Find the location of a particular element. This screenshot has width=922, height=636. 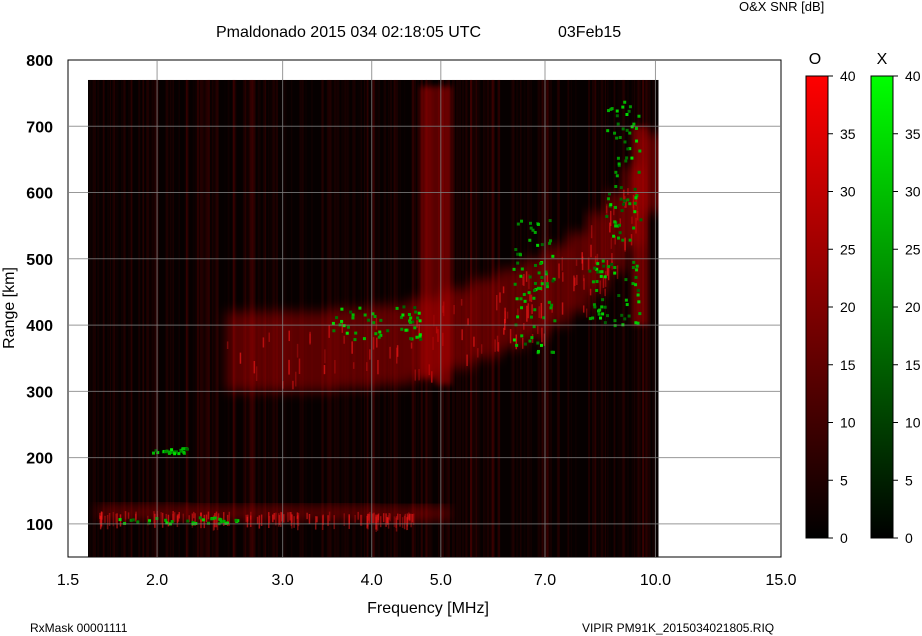

x-echo-cluster is located at coordinates (534, 287).